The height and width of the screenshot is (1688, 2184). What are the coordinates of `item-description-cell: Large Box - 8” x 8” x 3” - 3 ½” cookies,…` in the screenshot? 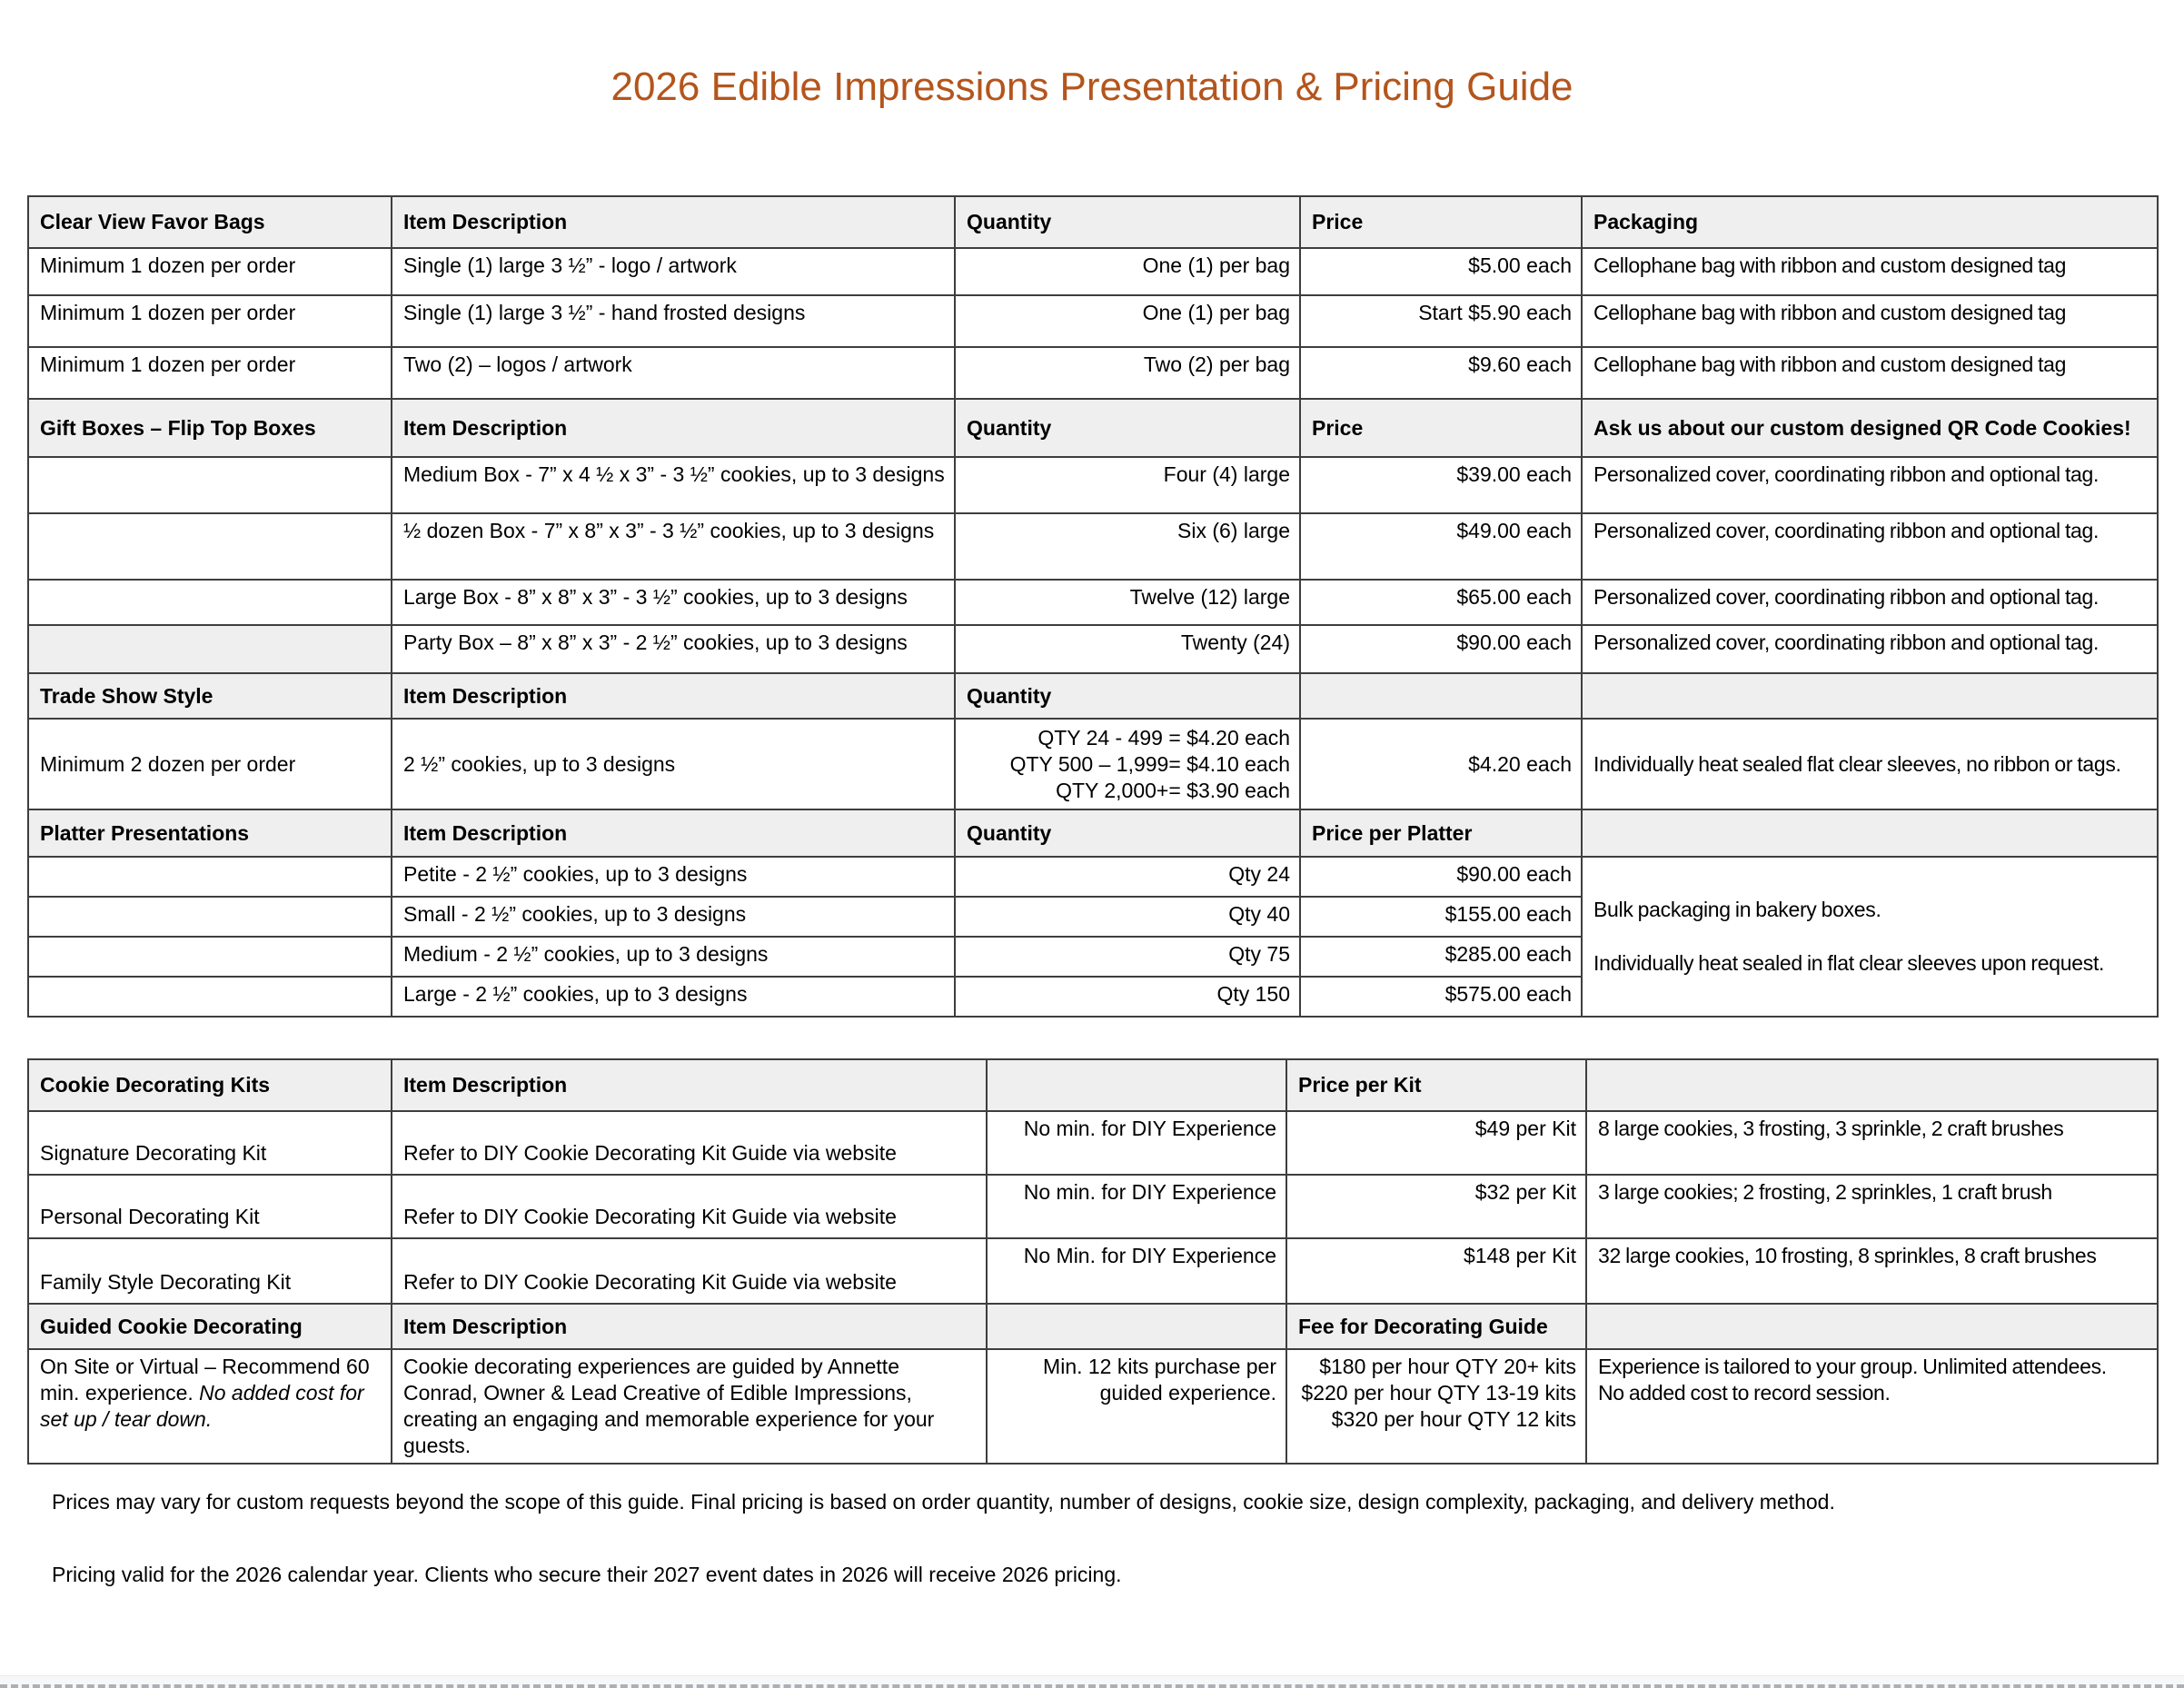 It's located at (673, 602).